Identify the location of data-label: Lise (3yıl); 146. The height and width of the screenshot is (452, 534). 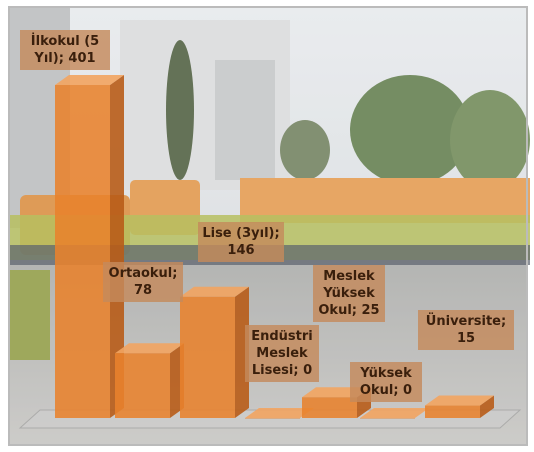
(241, 242).